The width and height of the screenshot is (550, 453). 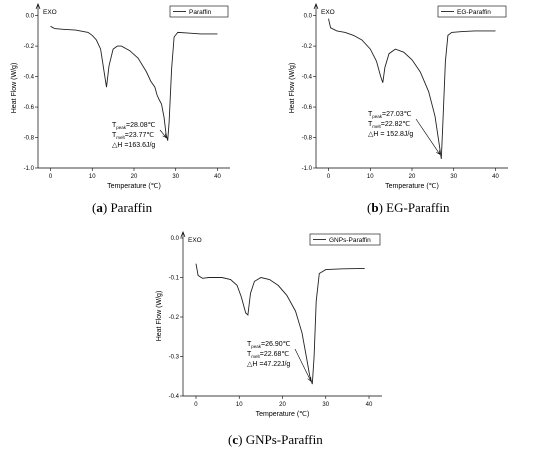 What do you see at coordinates (174, 357) in the screenshot?
I see `y-tick-label: -0.3` at bounding box center [174, 357].